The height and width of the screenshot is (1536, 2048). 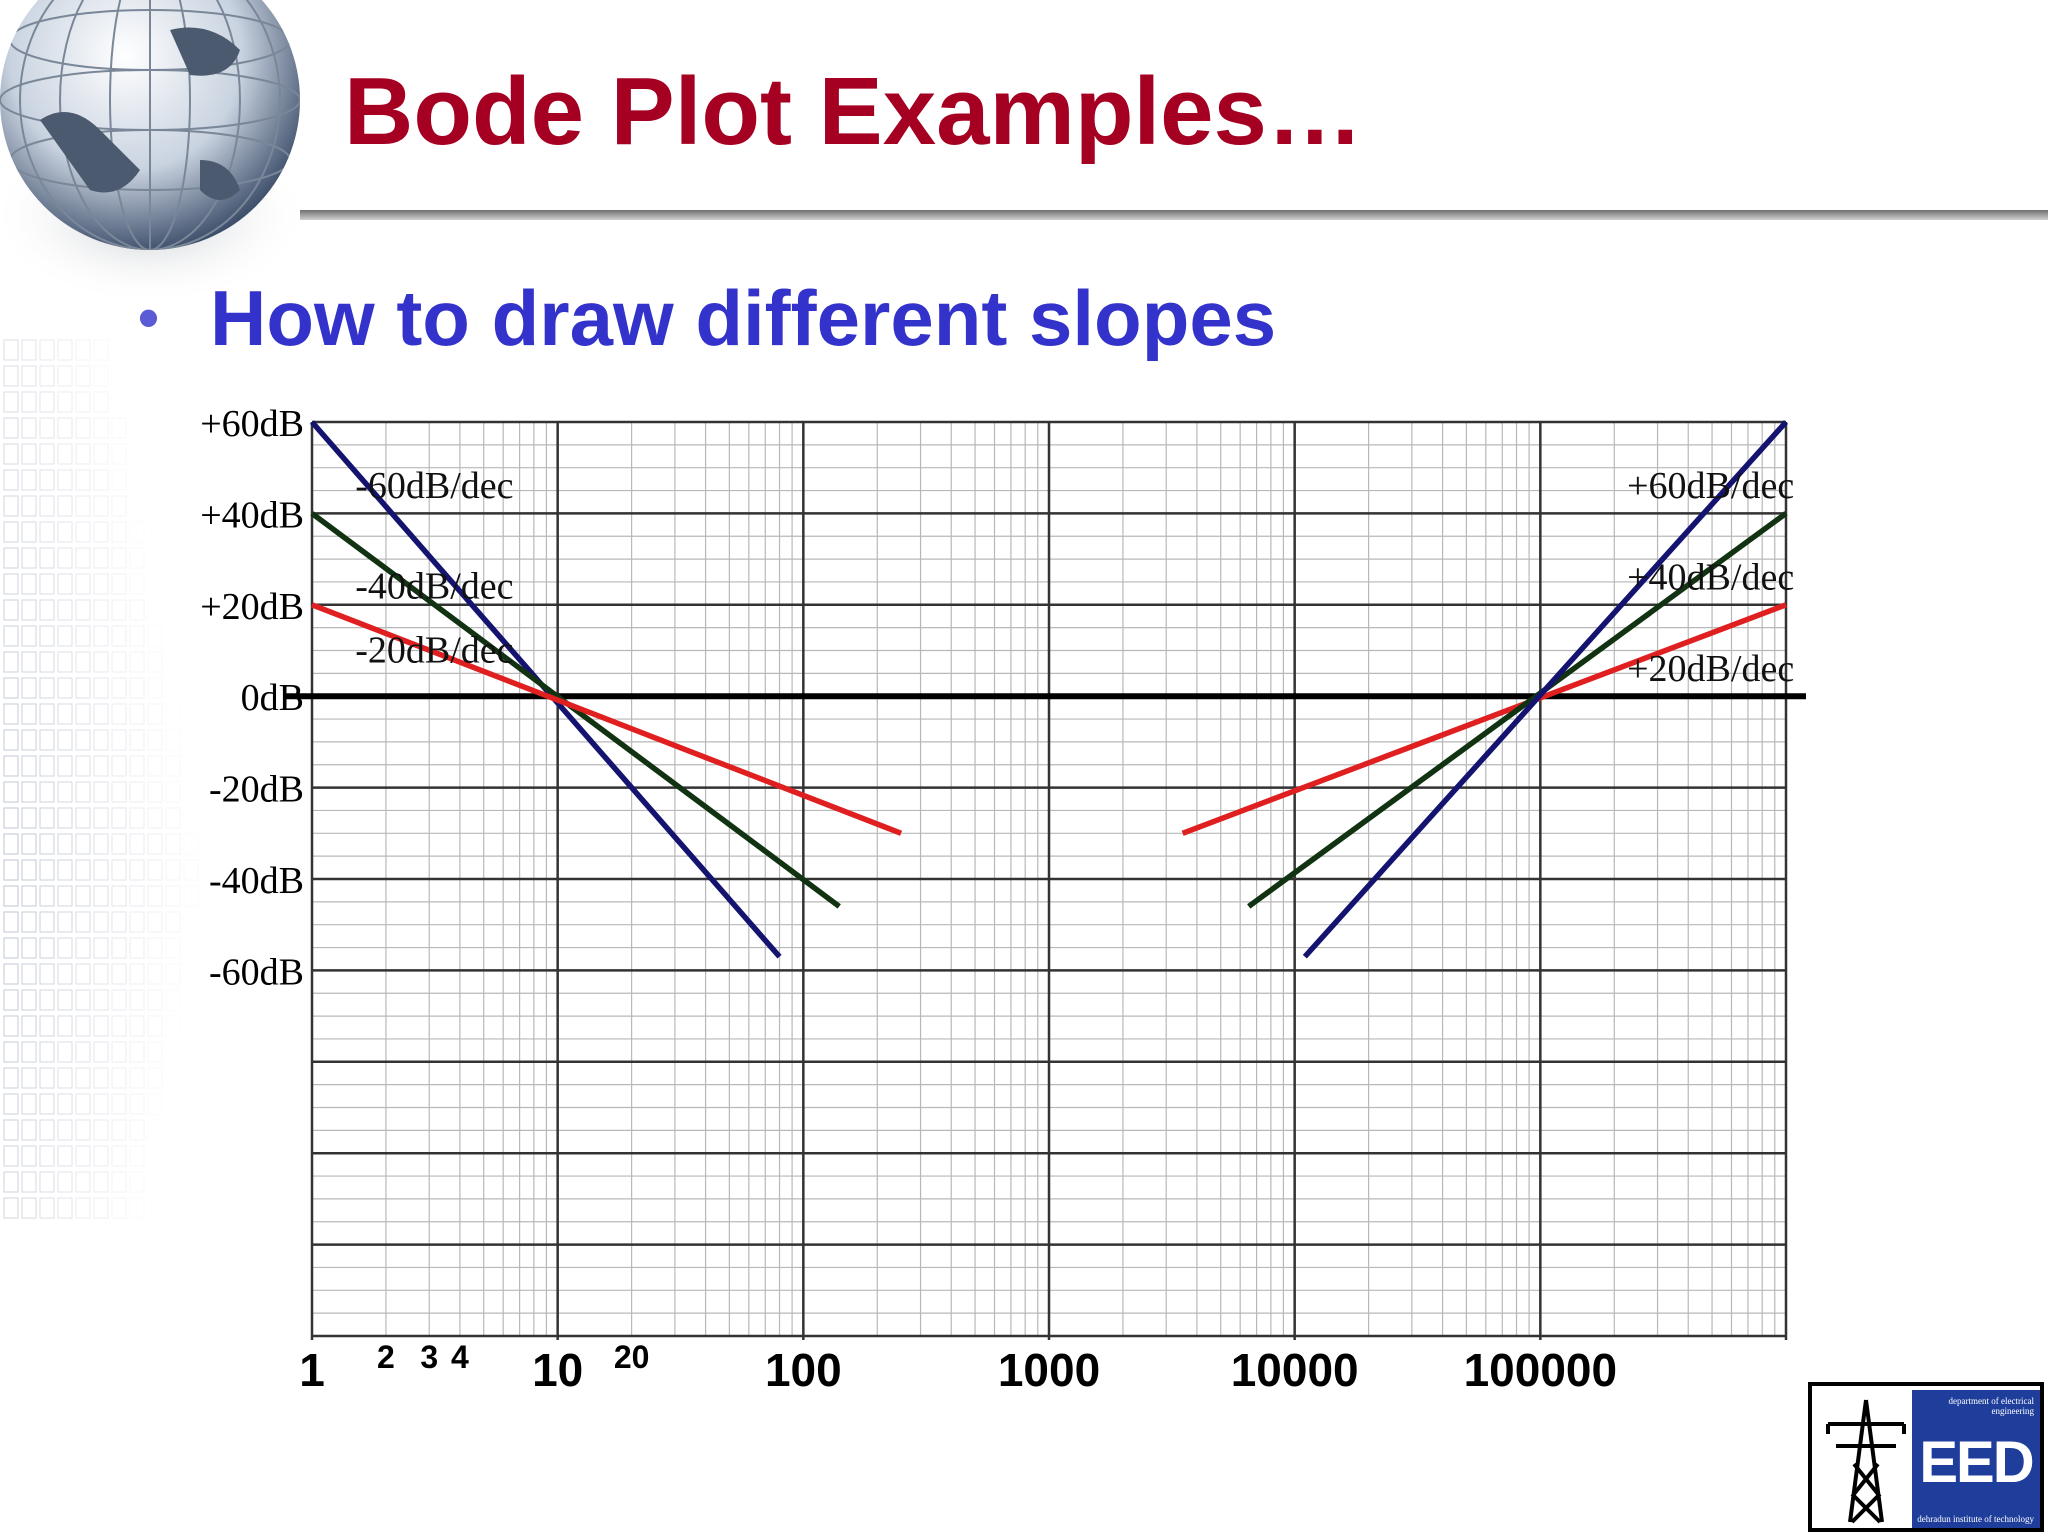 What do you see at coordinates (252, 515) in the screenshot?
I see `y-tick-label: +40dB` at bounding box center [252, 515].